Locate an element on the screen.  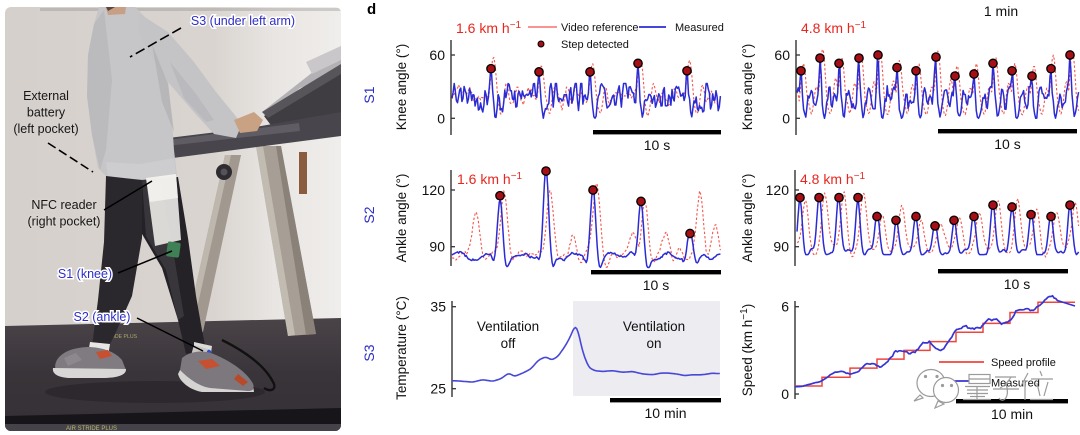
svg-text: 35 is located at coordinates (438, 307).